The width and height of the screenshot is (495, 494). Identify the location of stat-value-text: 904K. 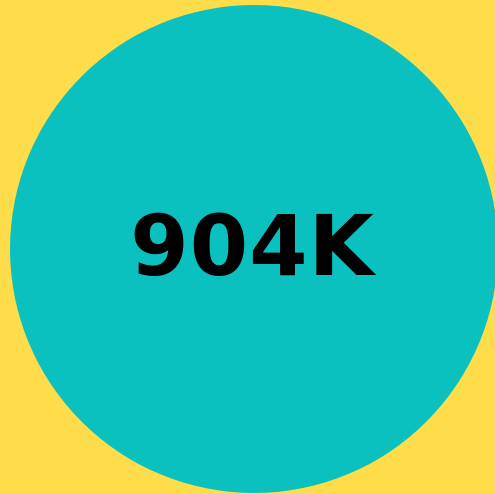
(252, 246).